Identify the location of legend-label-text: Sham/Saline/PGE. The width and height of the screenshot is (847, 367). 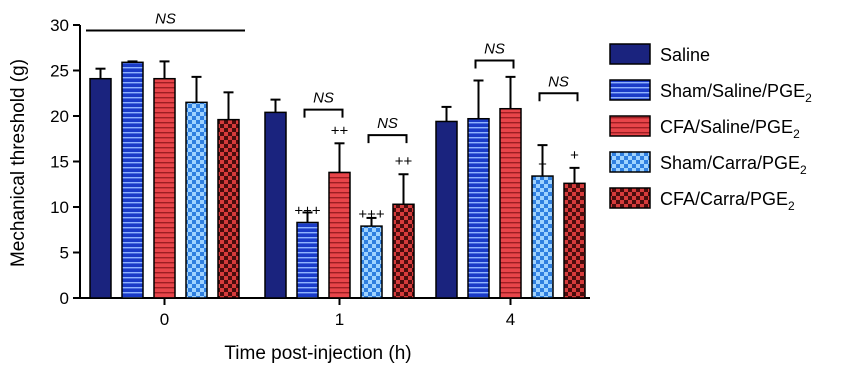
(732, 91).